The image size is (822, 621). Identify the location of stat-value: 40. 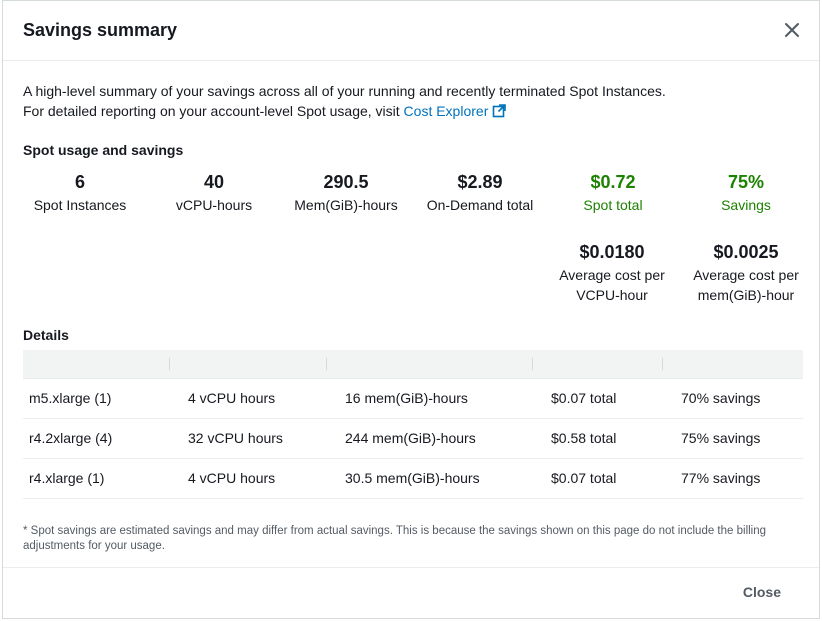
(214, 182).